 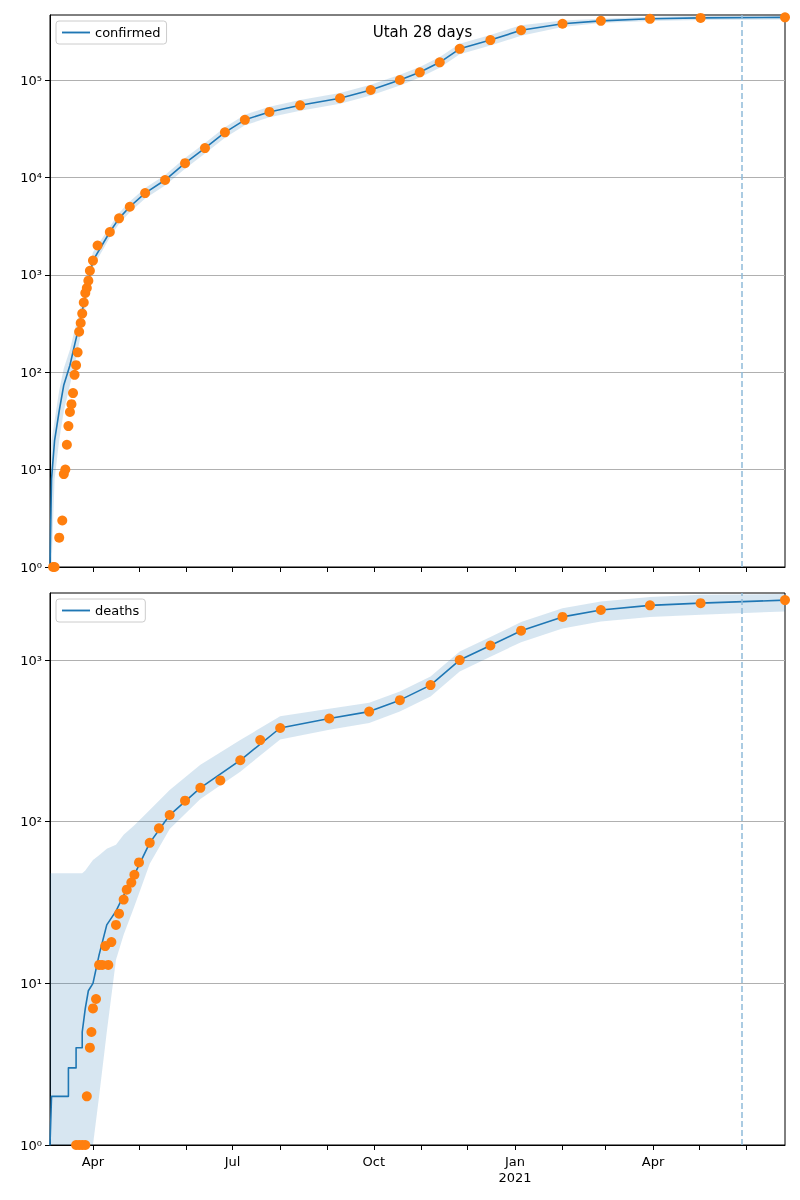 What do you see at coordinates (117, 610) in the screenshot?
I see `legend-label: deaths` at bounding box center [117, 610].